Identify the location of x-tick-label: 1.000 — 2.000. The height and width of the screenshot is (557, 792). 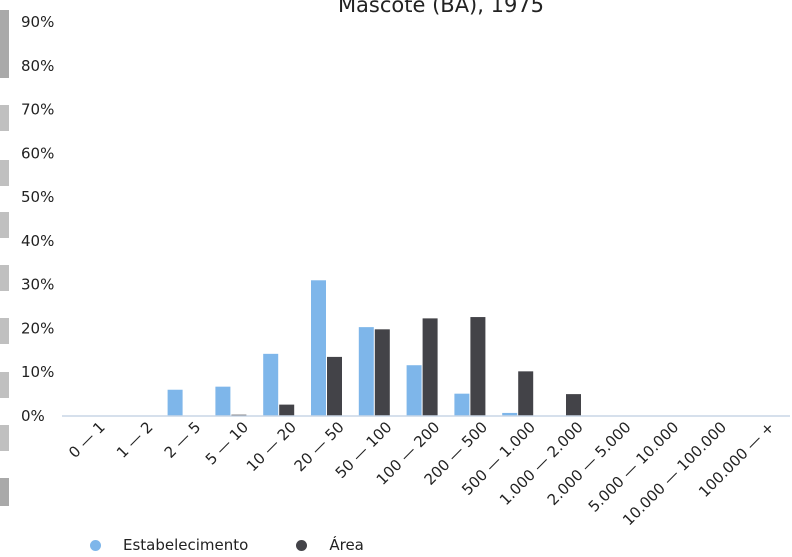
(541, 463).